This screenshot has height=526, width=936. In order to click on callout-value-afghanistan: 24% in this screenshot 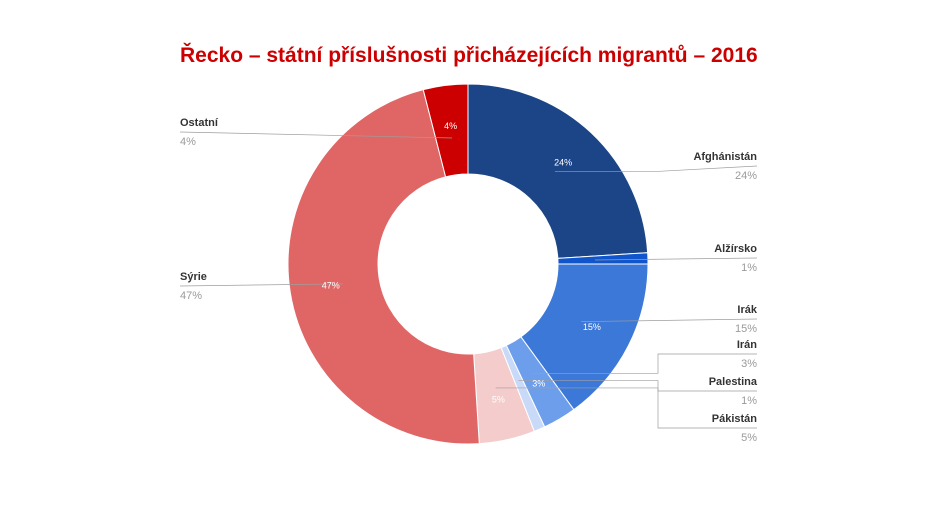, I will do `click(746, 176)`.